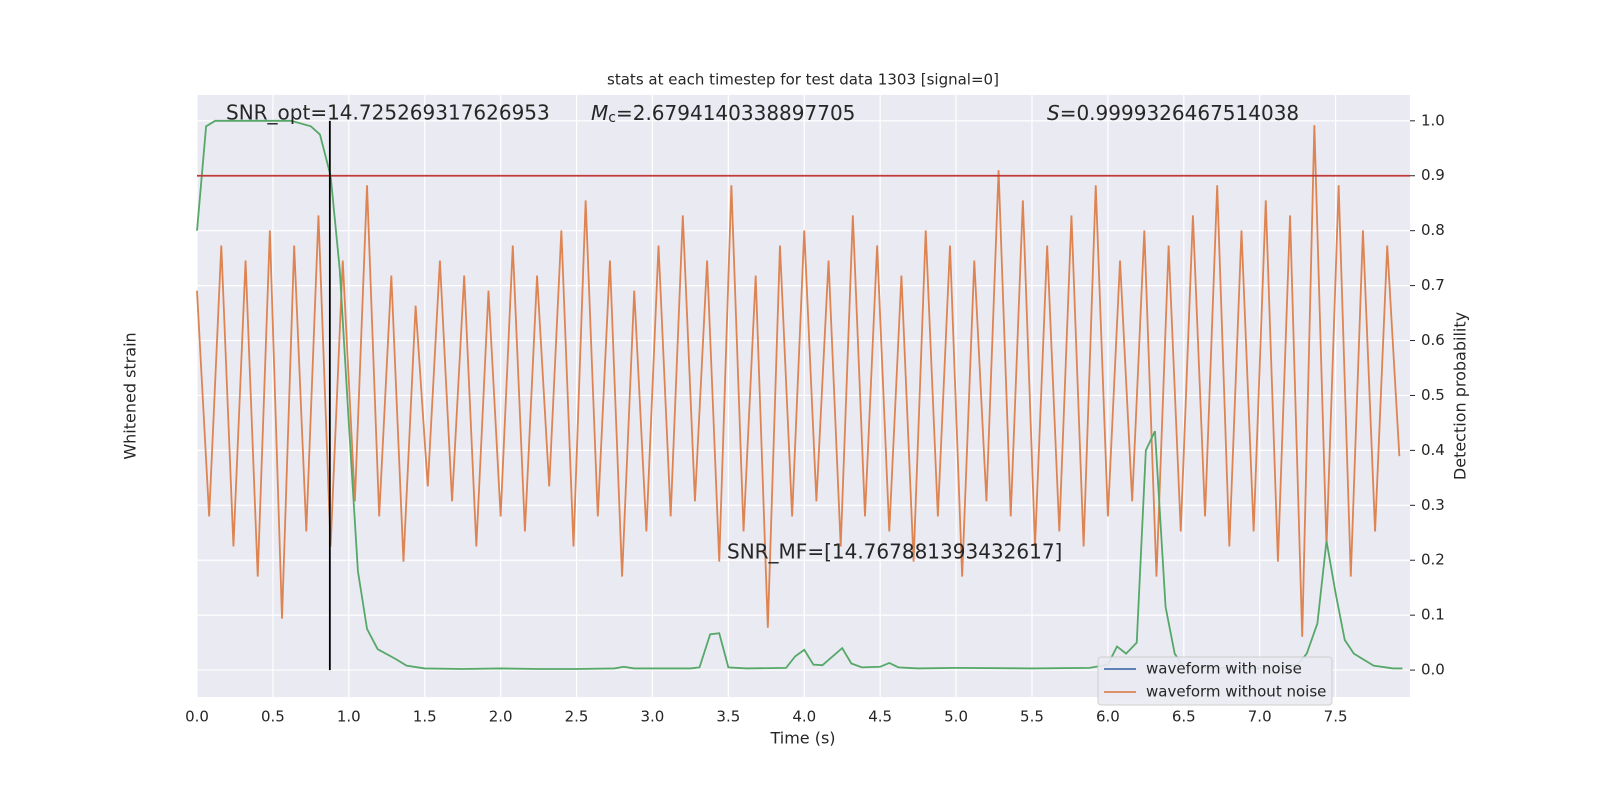 The height and width of the screenshot is (800, 1600). What do you see at coordinates (425, 717) in the screenshot?
I see `x-tick-label: 1.5` at bounding box center [425, 717].